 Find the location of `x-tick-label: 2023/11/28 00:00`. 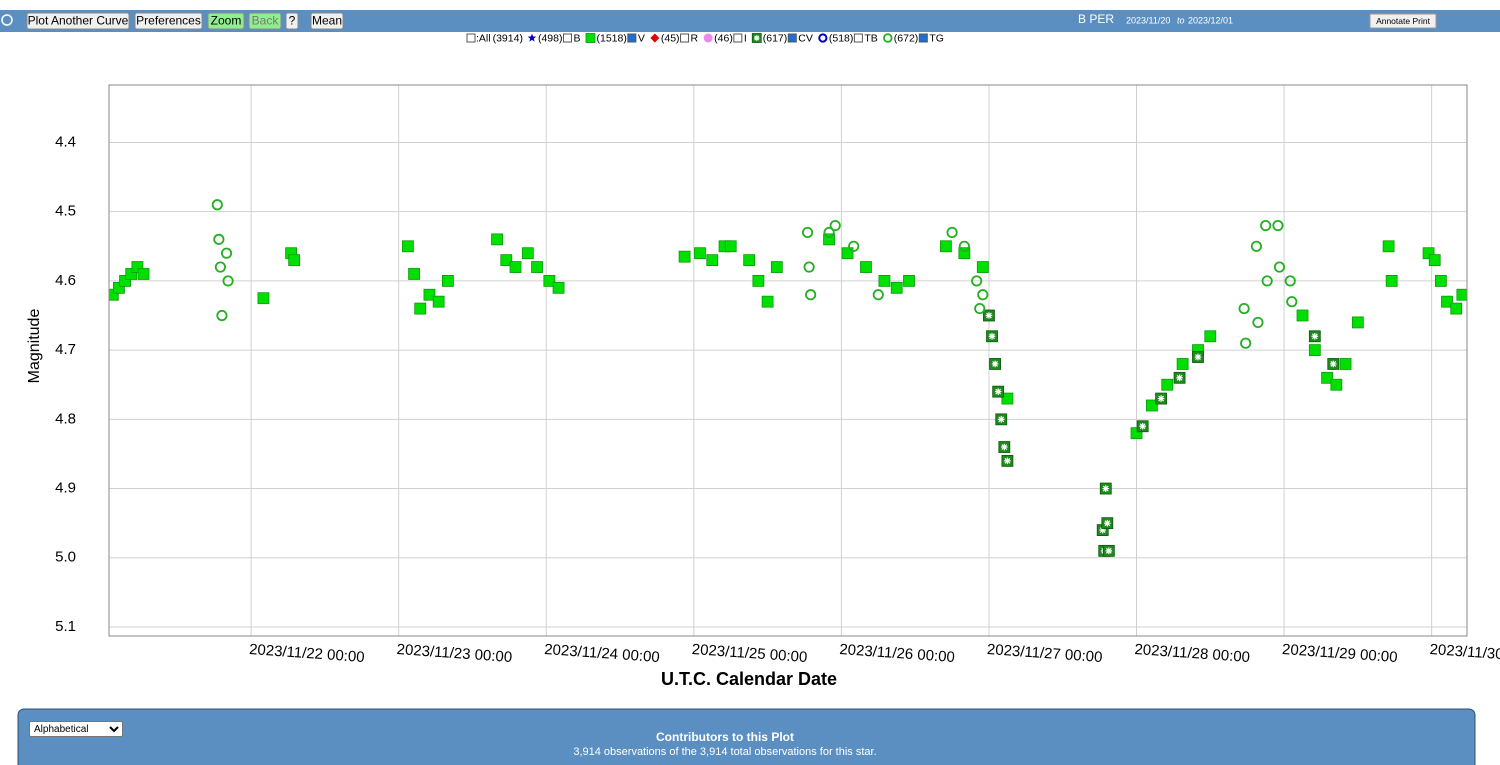

x-tick-label: 2023/11/28 00:00 is located at coordinates (1192, 653).